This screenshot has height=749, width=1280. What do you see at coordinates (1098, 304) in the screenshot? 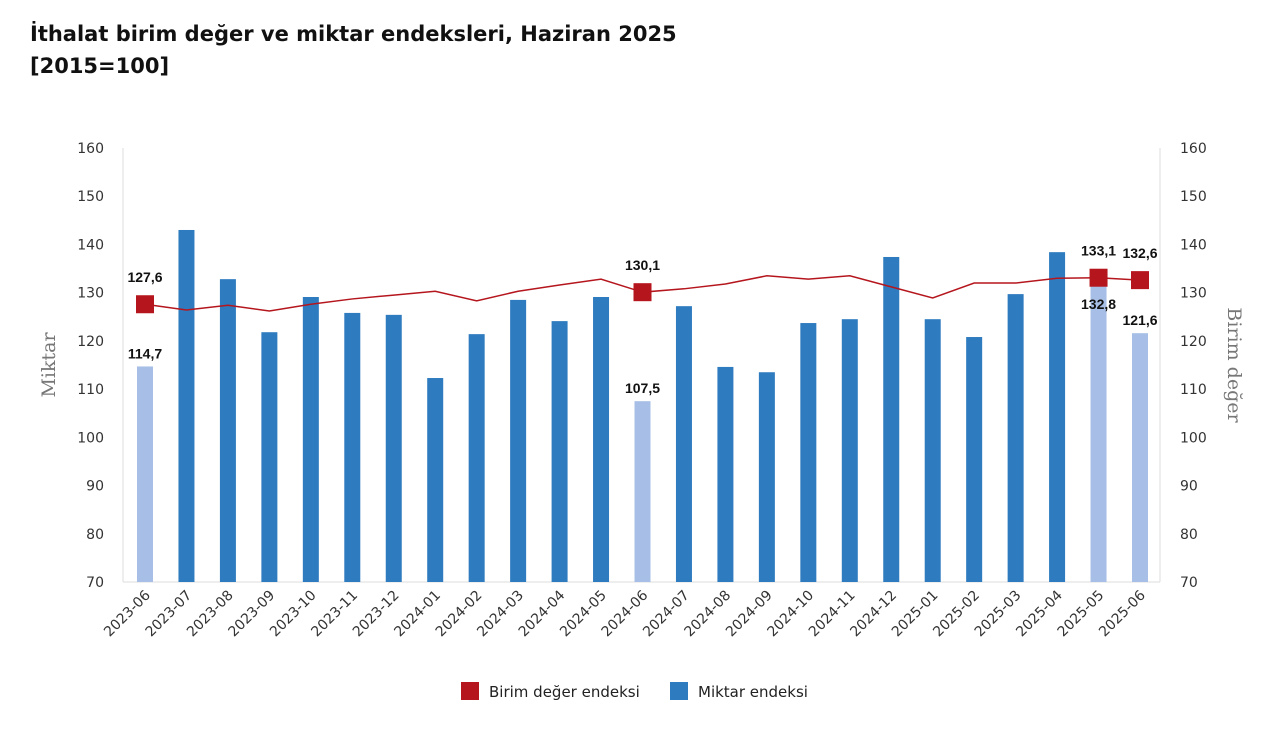
I see `data-label-miktar: 132,8` at bounding box center [1098, 304].